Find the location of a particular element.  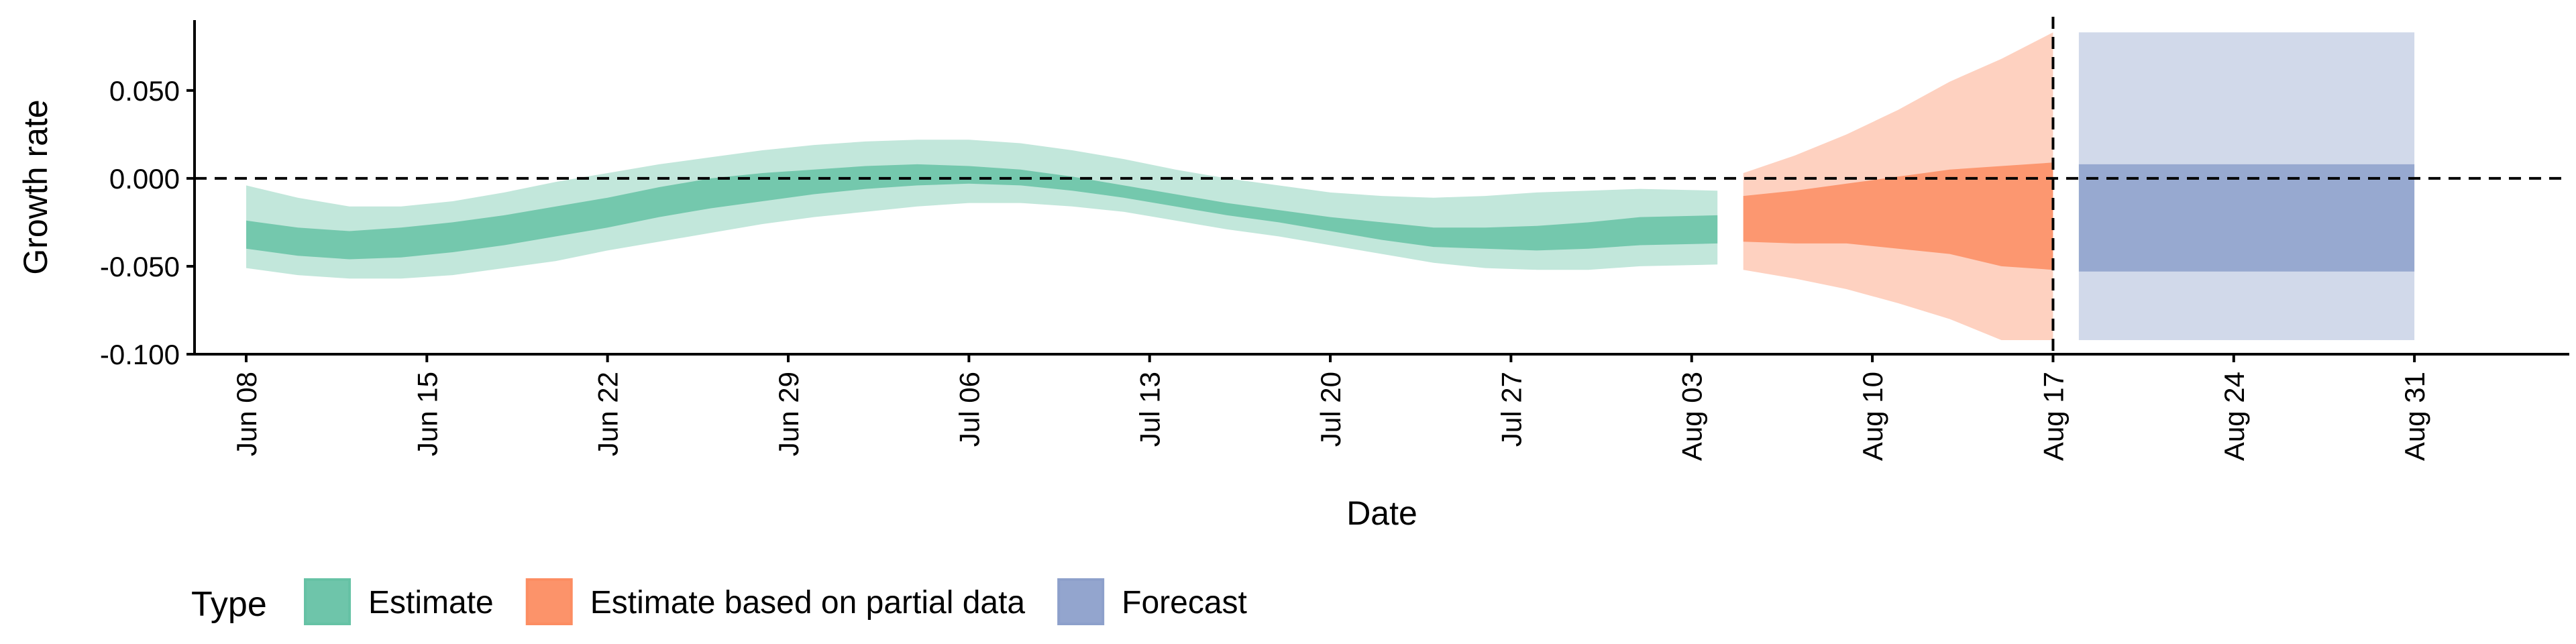

x-tick-label: Aug 10 is located at coordinates (1872, 416).